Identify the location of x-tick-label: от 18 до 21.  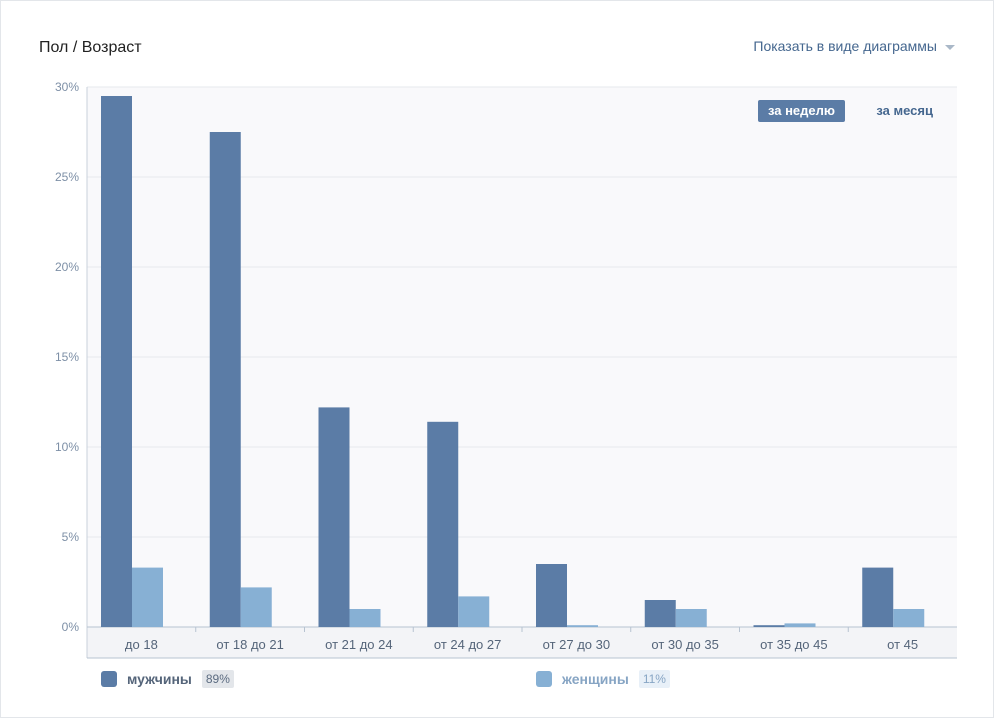
(249, 644).